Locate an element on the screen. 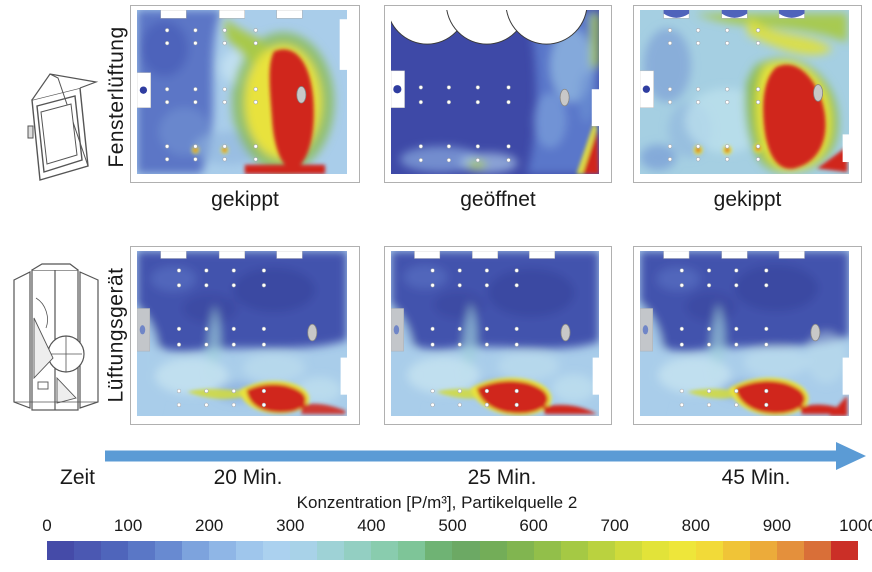 The height and width of the screenshot is (572, 872). colorbar-tick: 500 is located at coordinates (452, 525).